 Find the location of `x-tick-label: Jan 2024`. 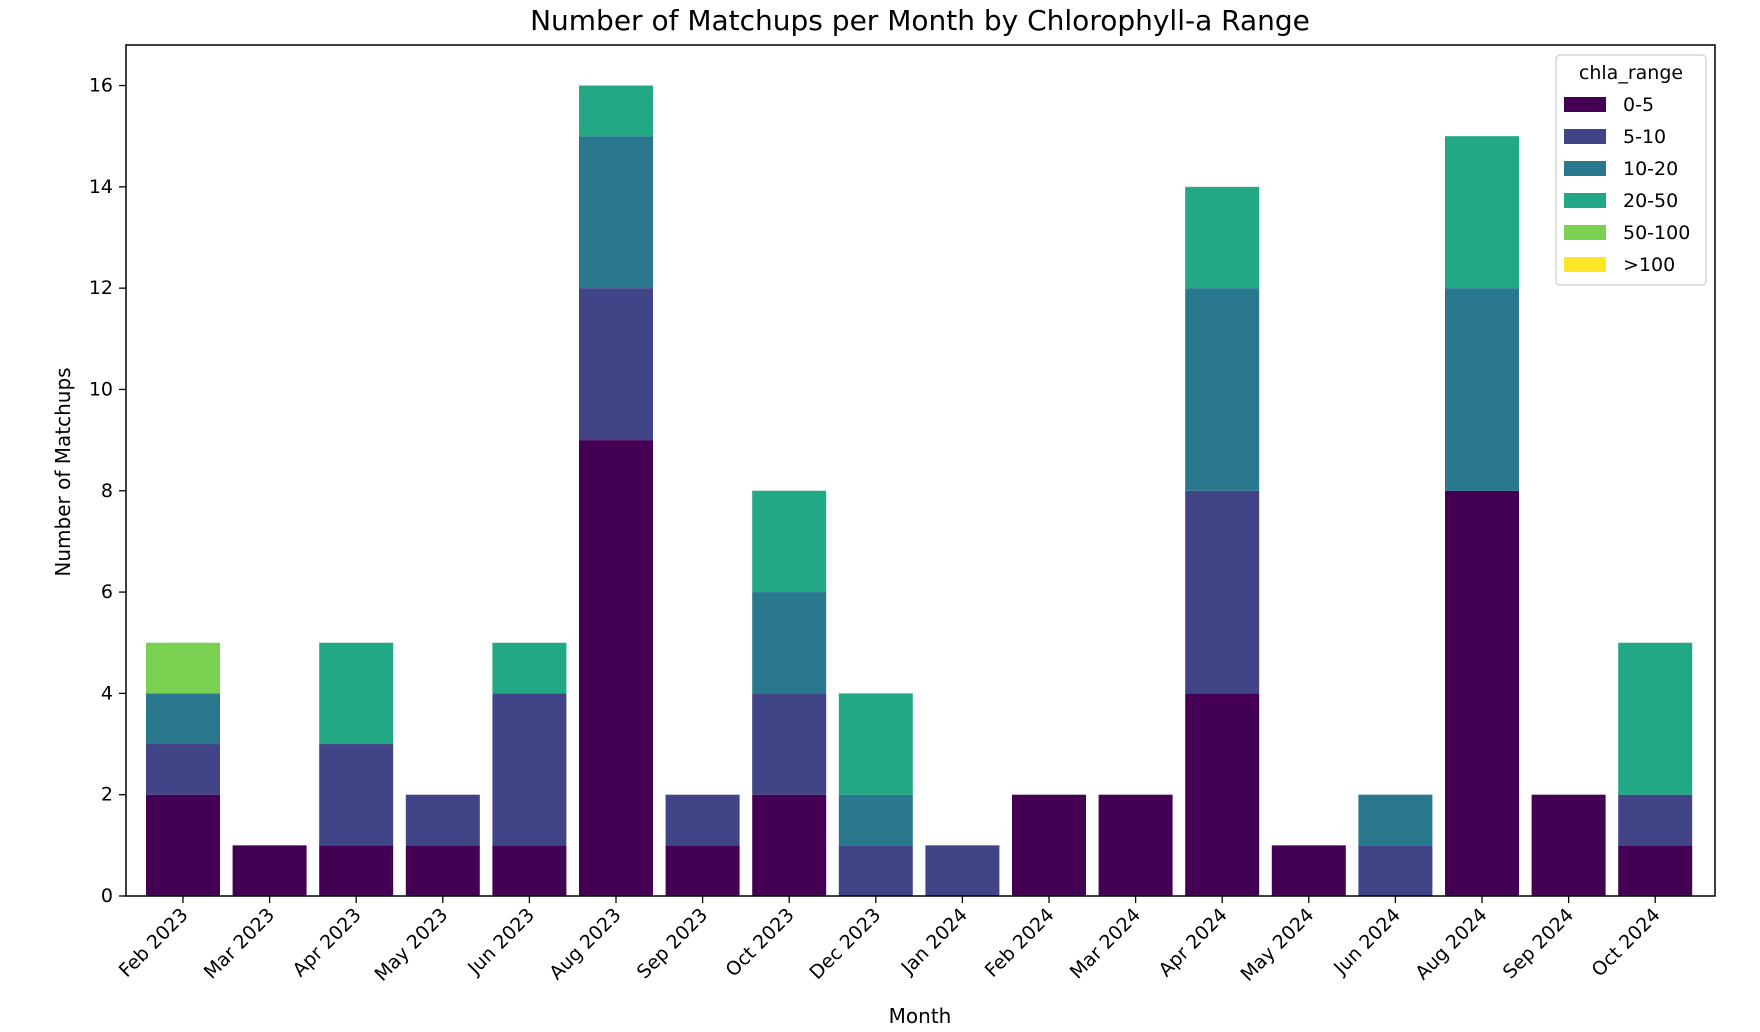

x-tick-label: Jan 2024 is located at coordinates (933, 941).